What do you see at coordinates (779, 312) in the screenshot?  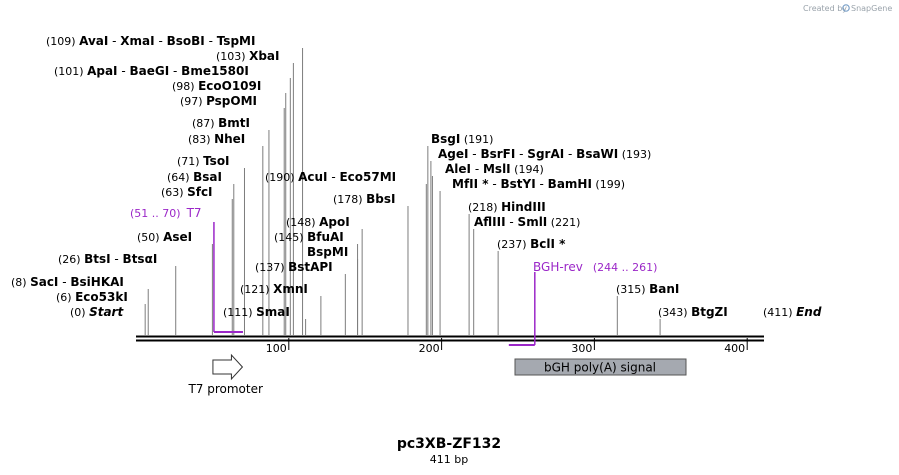 I see `cut-site-position: (411)` at bounding box center [779, 312].